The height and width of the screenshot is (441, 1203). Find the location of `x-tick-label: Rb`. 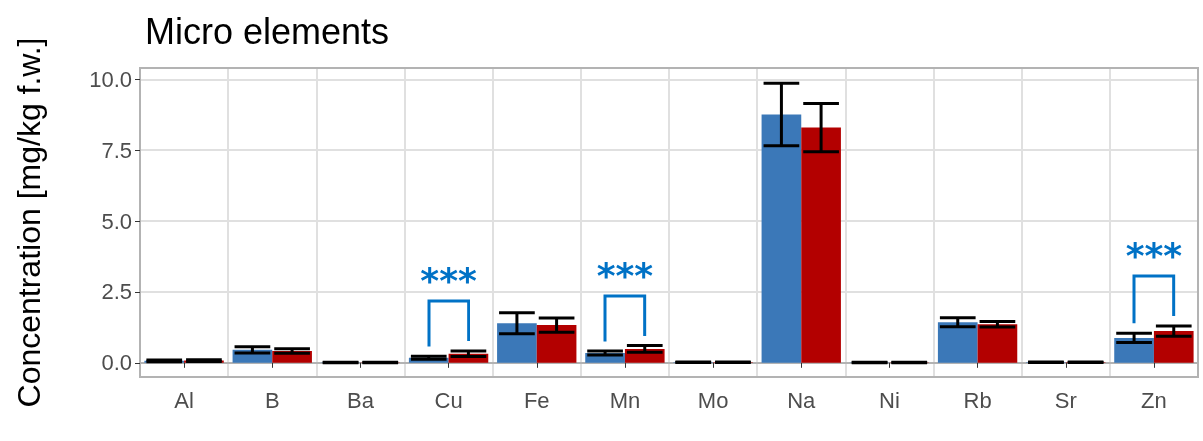

x-tick-label: Rb is located at coordinates (977, 400).